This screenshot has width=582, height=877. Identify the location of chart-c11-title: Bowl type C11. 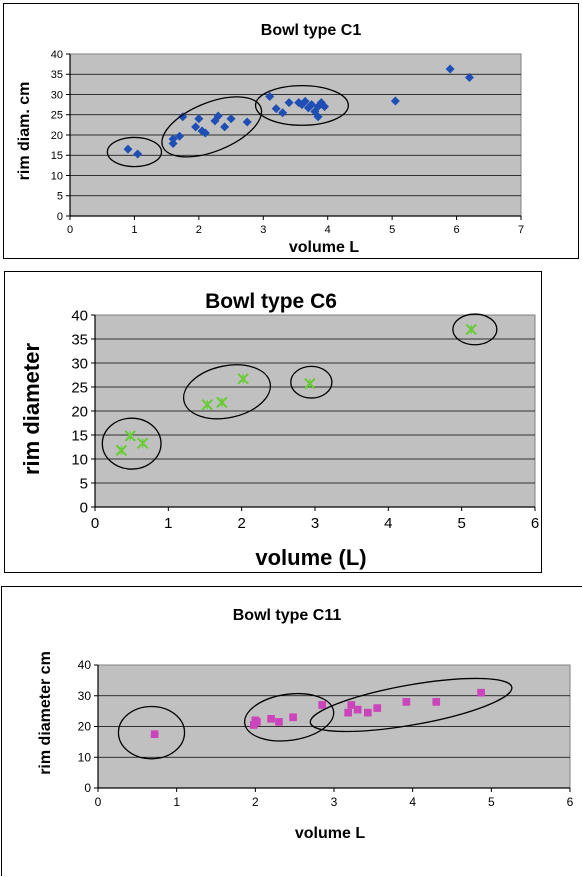
(287, 615).